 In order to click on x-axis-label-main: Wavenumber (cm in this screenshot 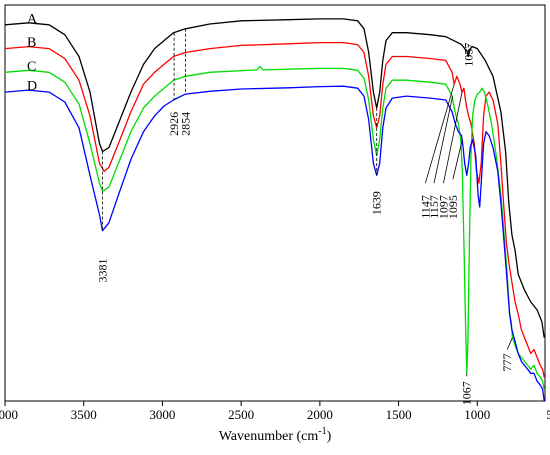, I will do `click(269, 436)`.